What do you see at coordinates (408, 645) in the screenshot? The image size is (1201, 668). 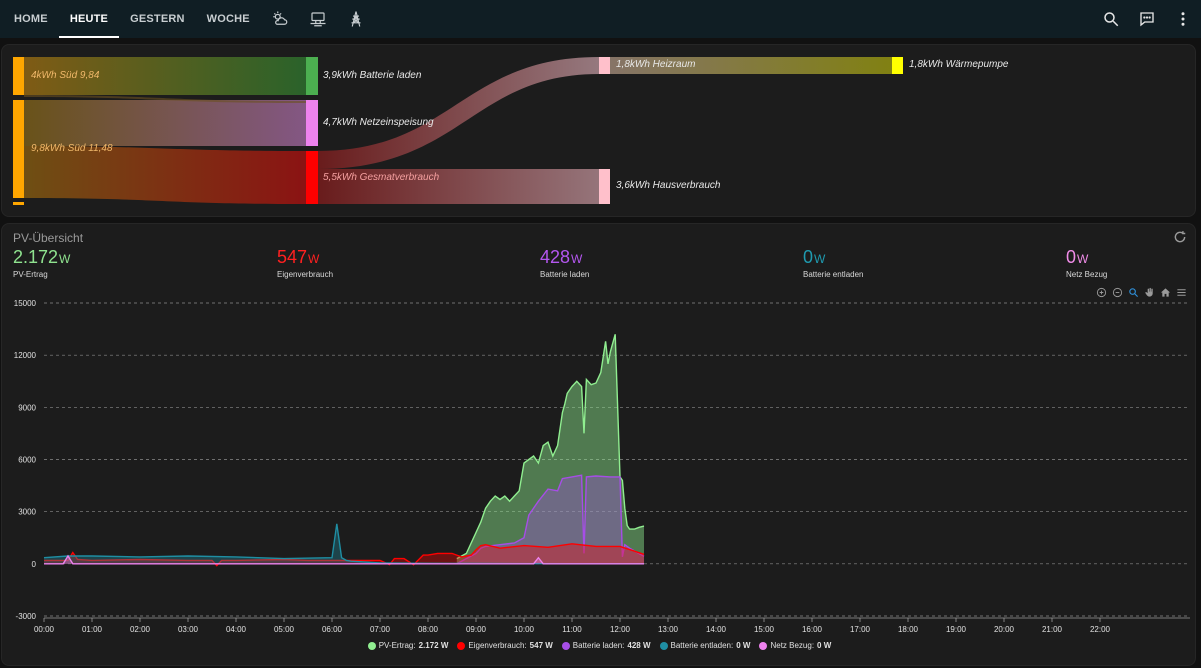 I see `legend-item-pv-ertrag: PV-Ertrag: 2.172 W` at bounding box center [408, 645].